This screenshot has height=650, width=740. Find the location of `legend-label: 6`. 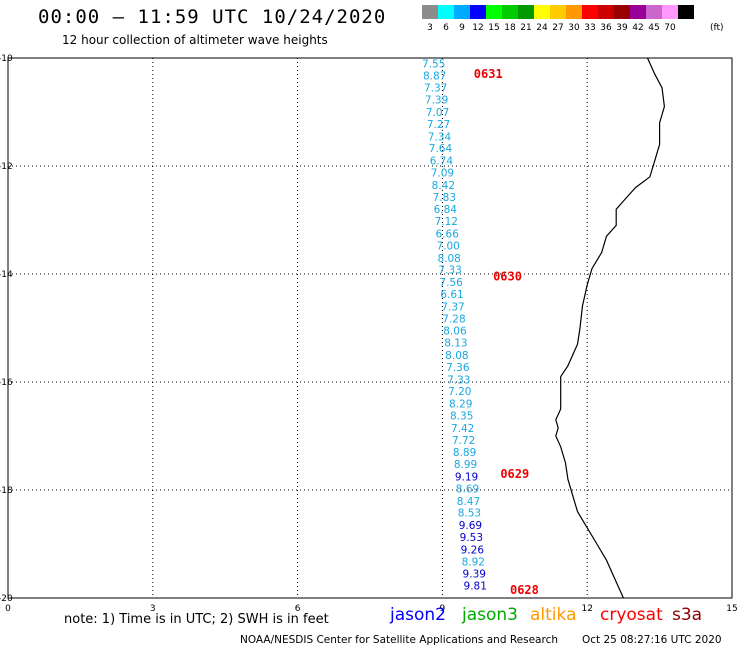

legend-label: 6 is located at coordinates (446, 28).